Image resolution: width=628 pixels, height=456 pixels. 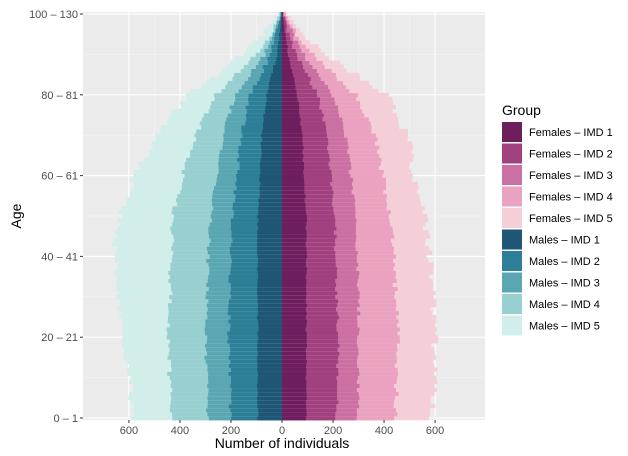 I want to click on x-tick-label: 200, so click(x=333, y=431).